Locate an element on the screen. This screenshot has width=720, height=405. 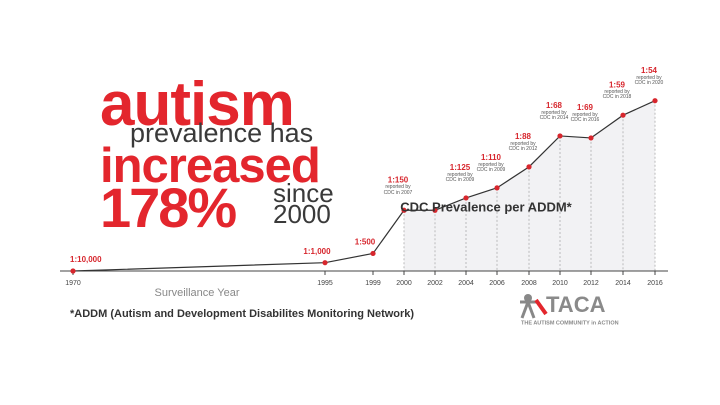
x-tick-label: 2004 is located at coordinates (466, 283).